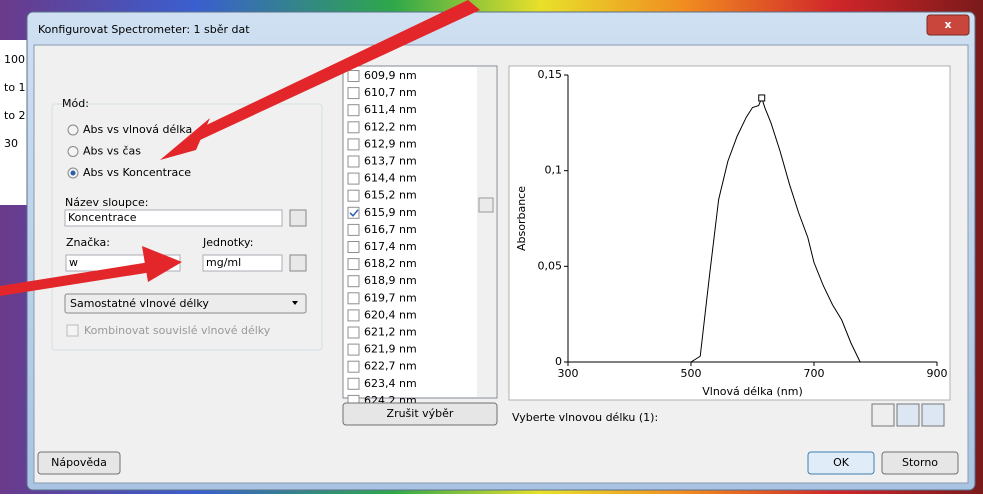 This screenshot has width=983, height=498. What do you see at coordinates (762, 98) in the screenshot?
I see `selected-marker` at bounding box center [762, 98].